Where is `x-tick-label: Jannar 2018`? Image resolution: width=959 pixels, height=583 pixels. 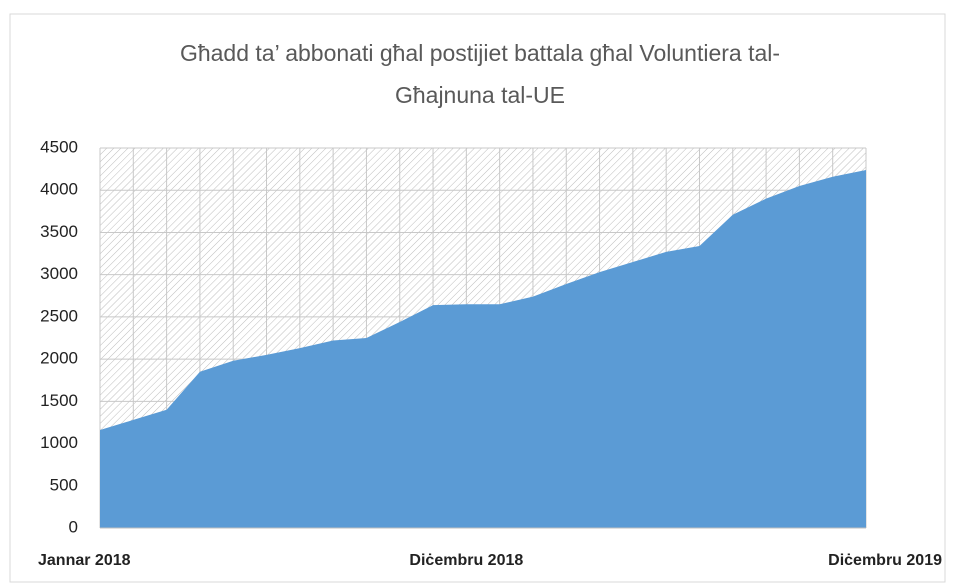 x-tick-label: Jannar 2018 is located at coordinates (84, 560).